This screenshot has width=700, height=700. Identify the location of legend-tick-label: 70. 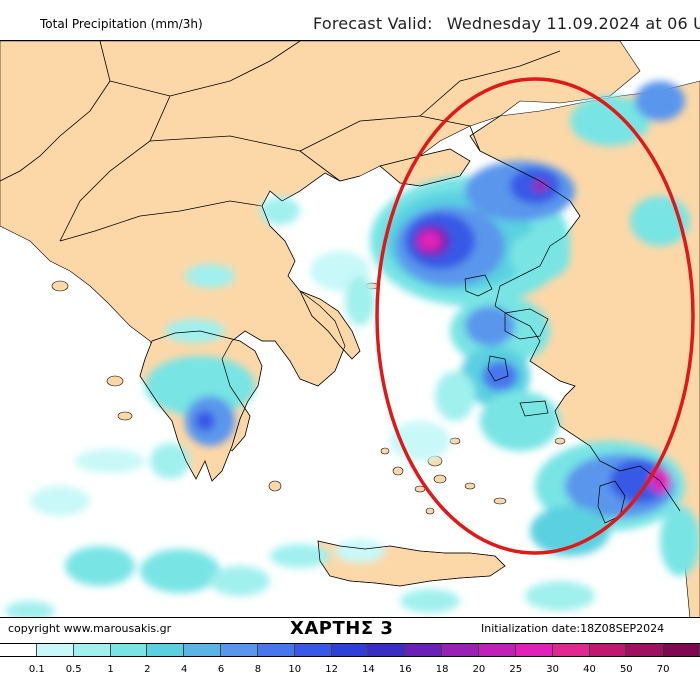
(663, 669).